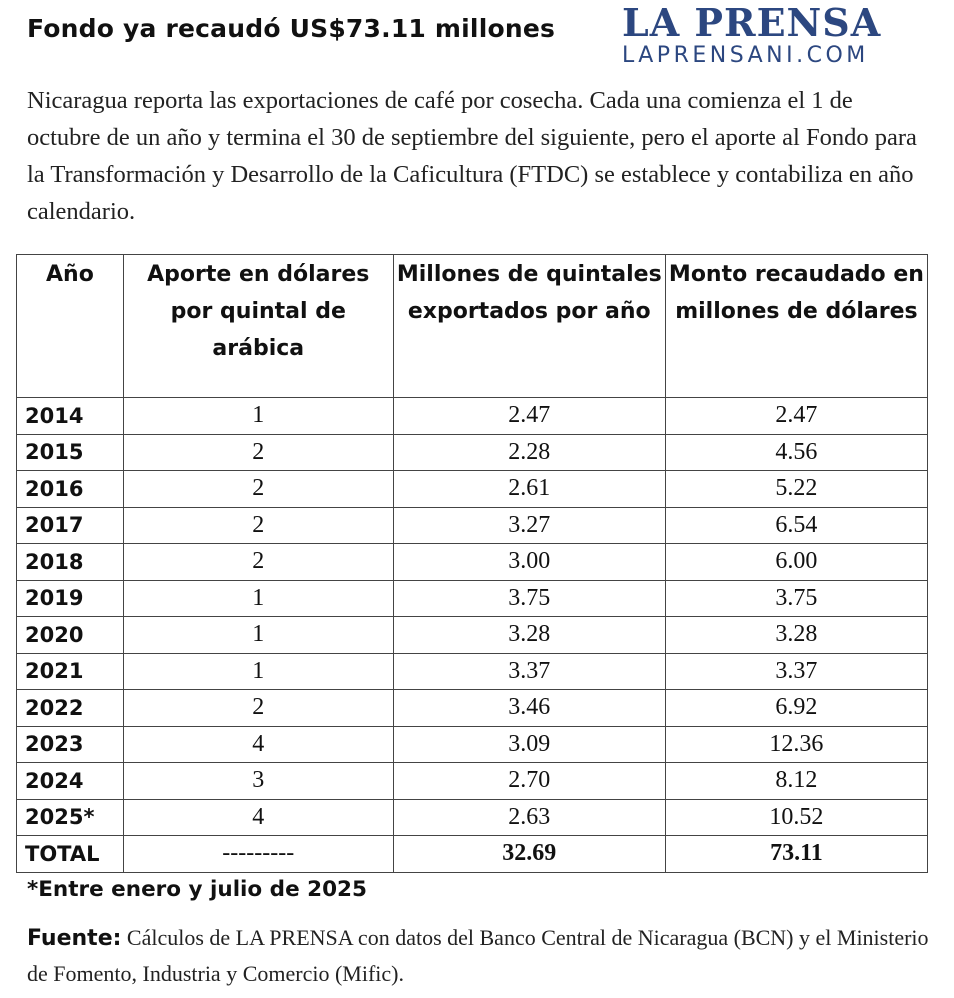 The width and height of the screenshot is (954, 998). What do you see at coordinates (529, 817) in the screenshot?
I see `cell-quintales: 2.63` at bounding box center [529, 817].